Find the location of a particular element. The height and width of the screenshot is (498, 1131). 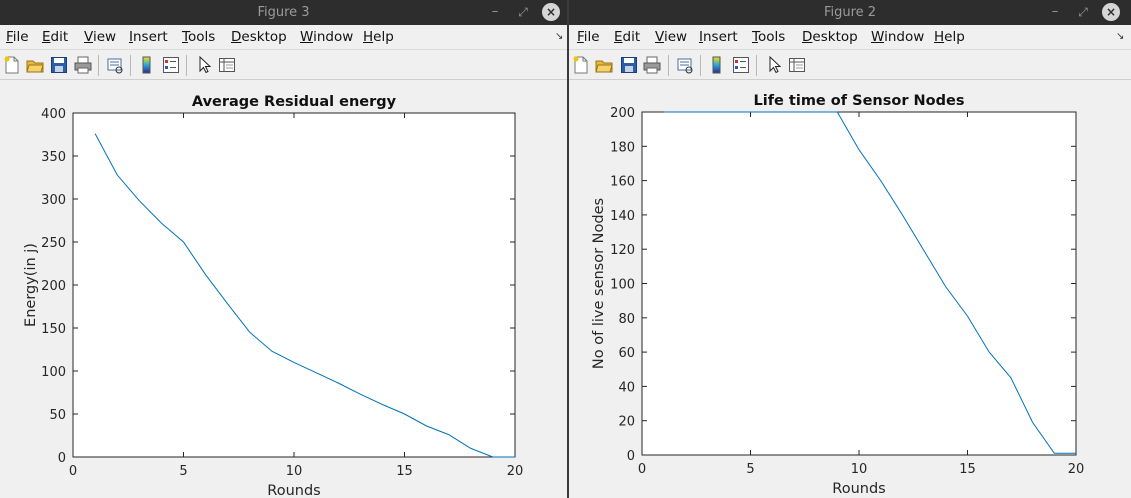

y-tick-label: 140 is located at coordinates (622, 216).